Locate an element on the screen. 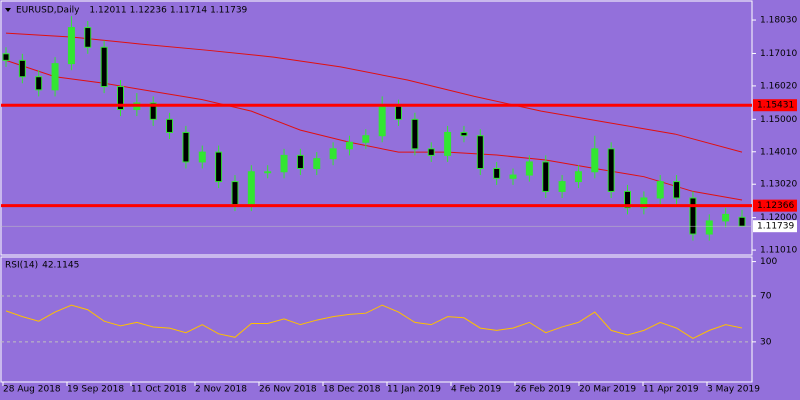  x-tick-label: 11 Apr 2019 is located at coordinates (671, 390).